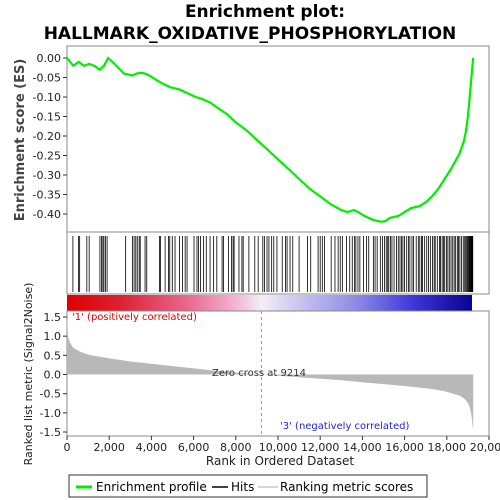  Describe the element at coordinates (194, 447) in the screenshot. I see `x-tick-label: 6,000` at that location.